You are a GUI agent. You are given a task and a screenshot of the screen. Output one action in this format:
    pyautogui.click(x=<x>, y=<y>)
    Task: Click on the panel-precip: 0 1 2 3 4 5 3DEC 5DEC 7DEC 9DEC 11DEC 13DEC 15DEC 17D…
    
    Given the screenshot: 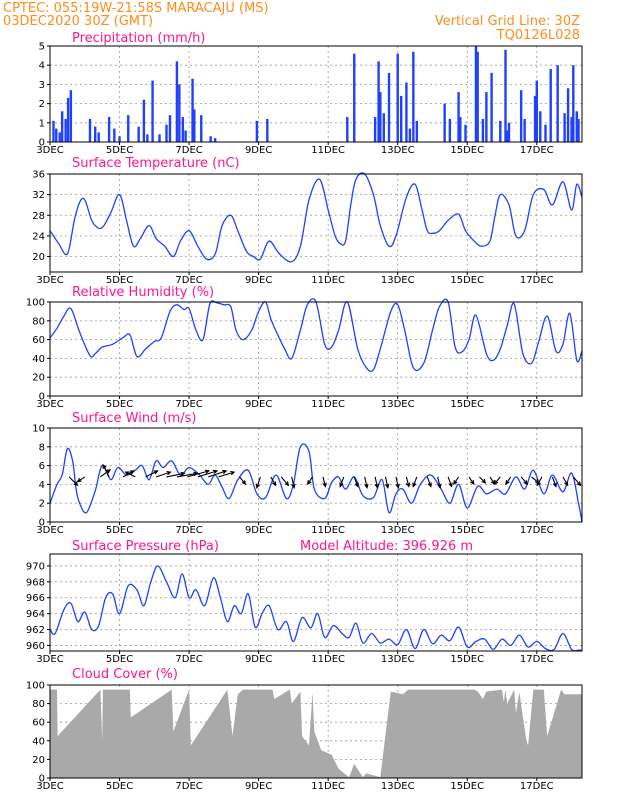 What is the action you would take?
    pyautogui.click(x=309, y=93)
    